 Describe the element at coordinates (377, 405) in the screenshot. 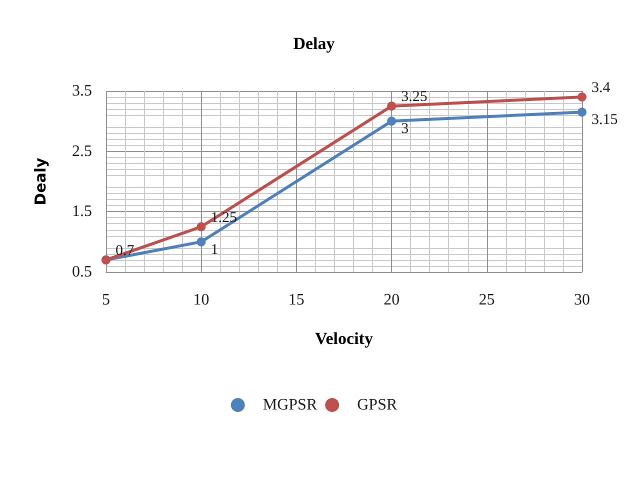

I see `legend-label: GPSR` at that location.